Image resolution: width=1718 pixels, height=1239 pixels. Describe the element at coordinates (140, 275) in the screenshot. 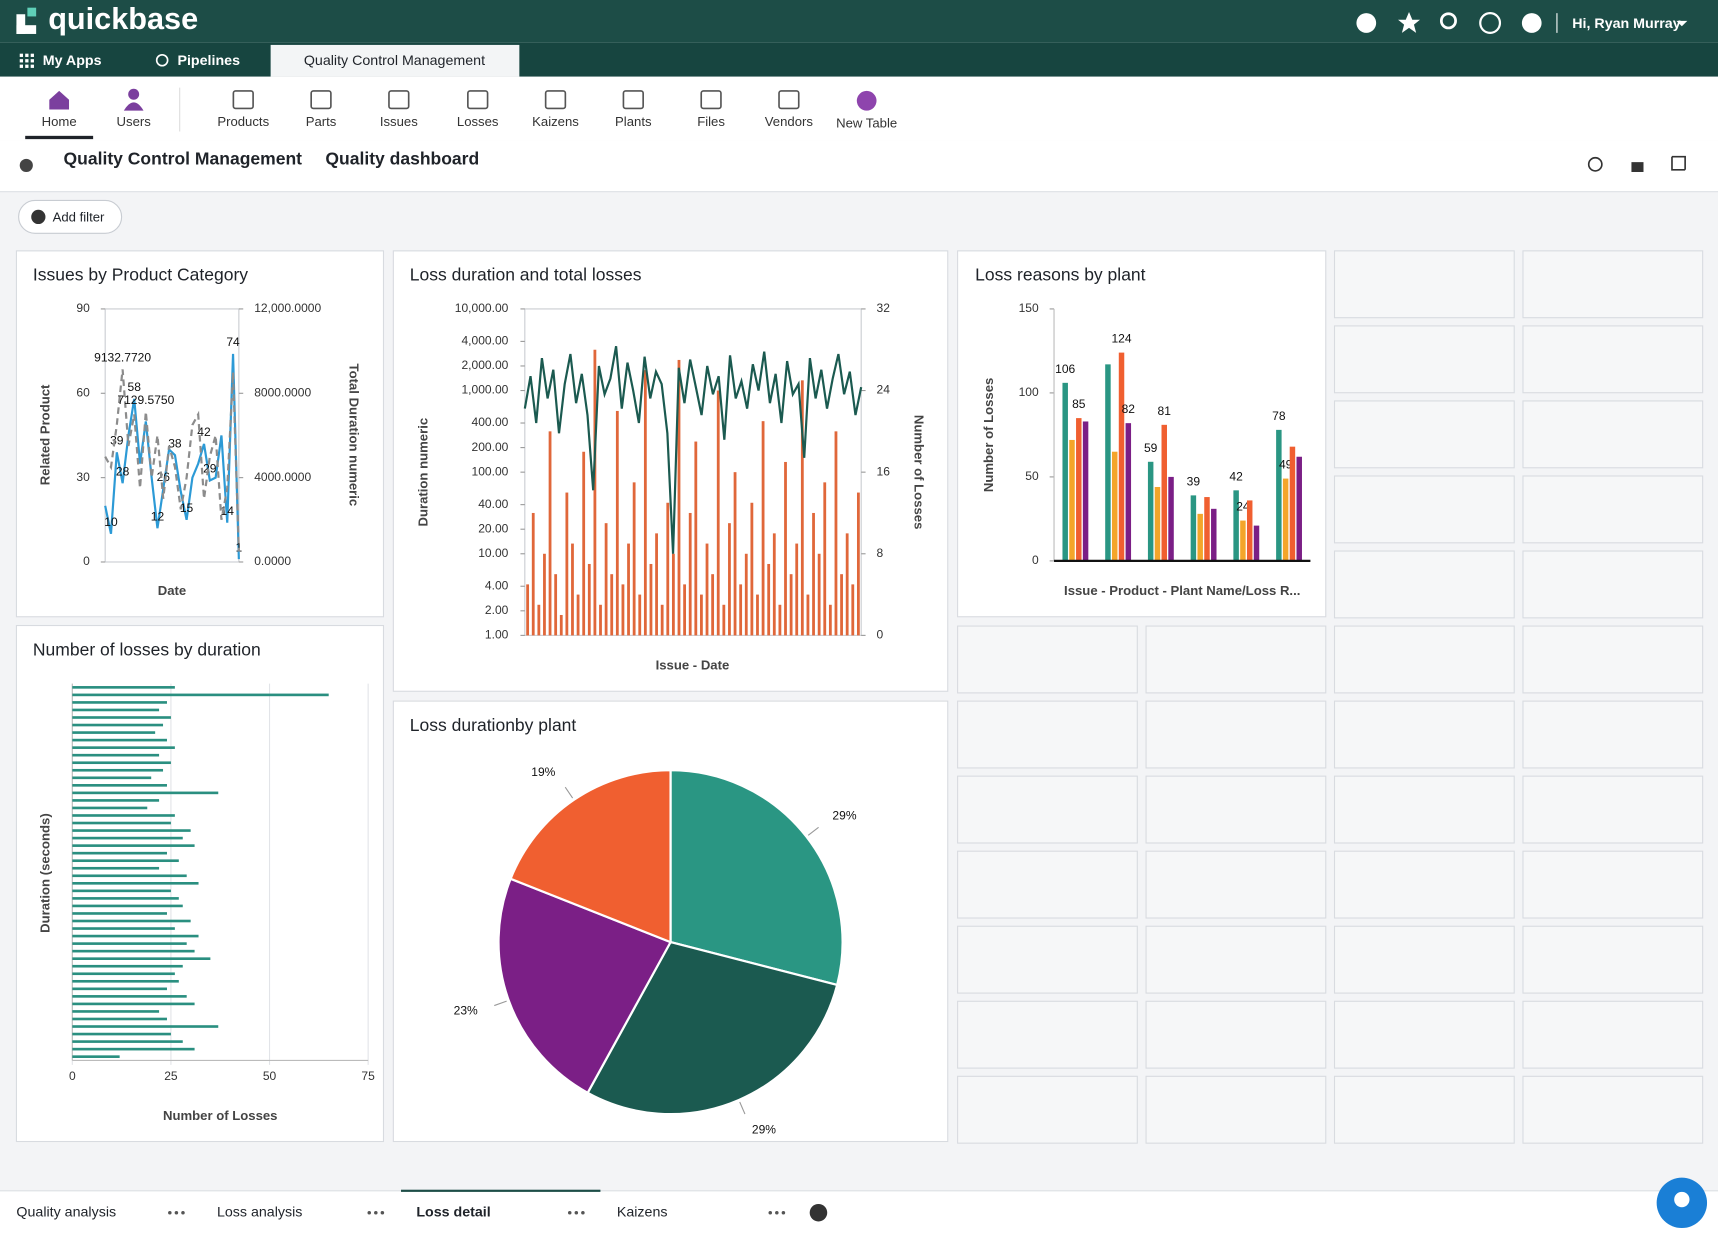

I see `chart-title: Issues by Product Category` at that location.